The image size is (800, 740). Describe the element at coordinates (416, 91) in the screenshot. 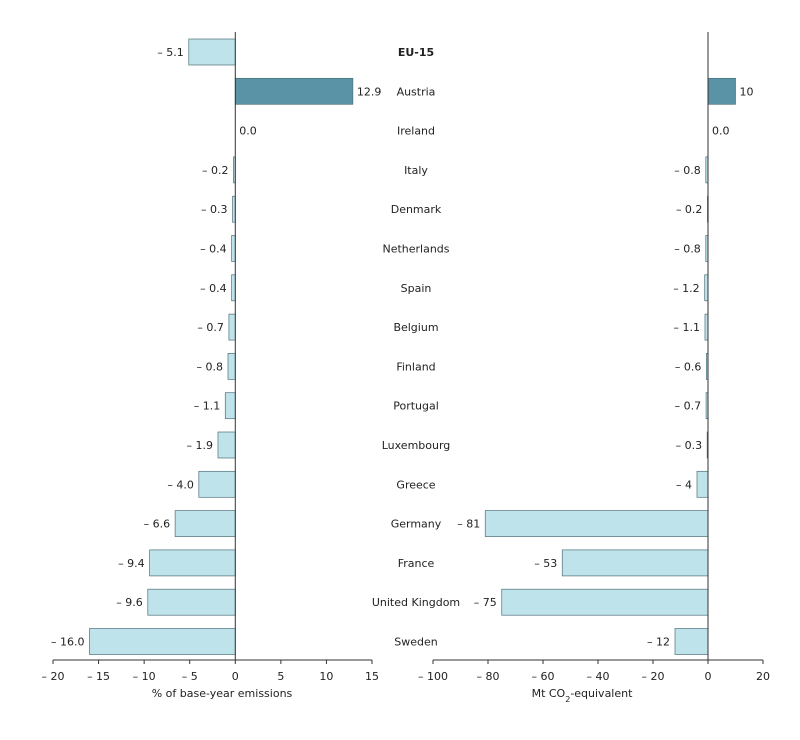

I see `category-label-1: Austria` at that location.